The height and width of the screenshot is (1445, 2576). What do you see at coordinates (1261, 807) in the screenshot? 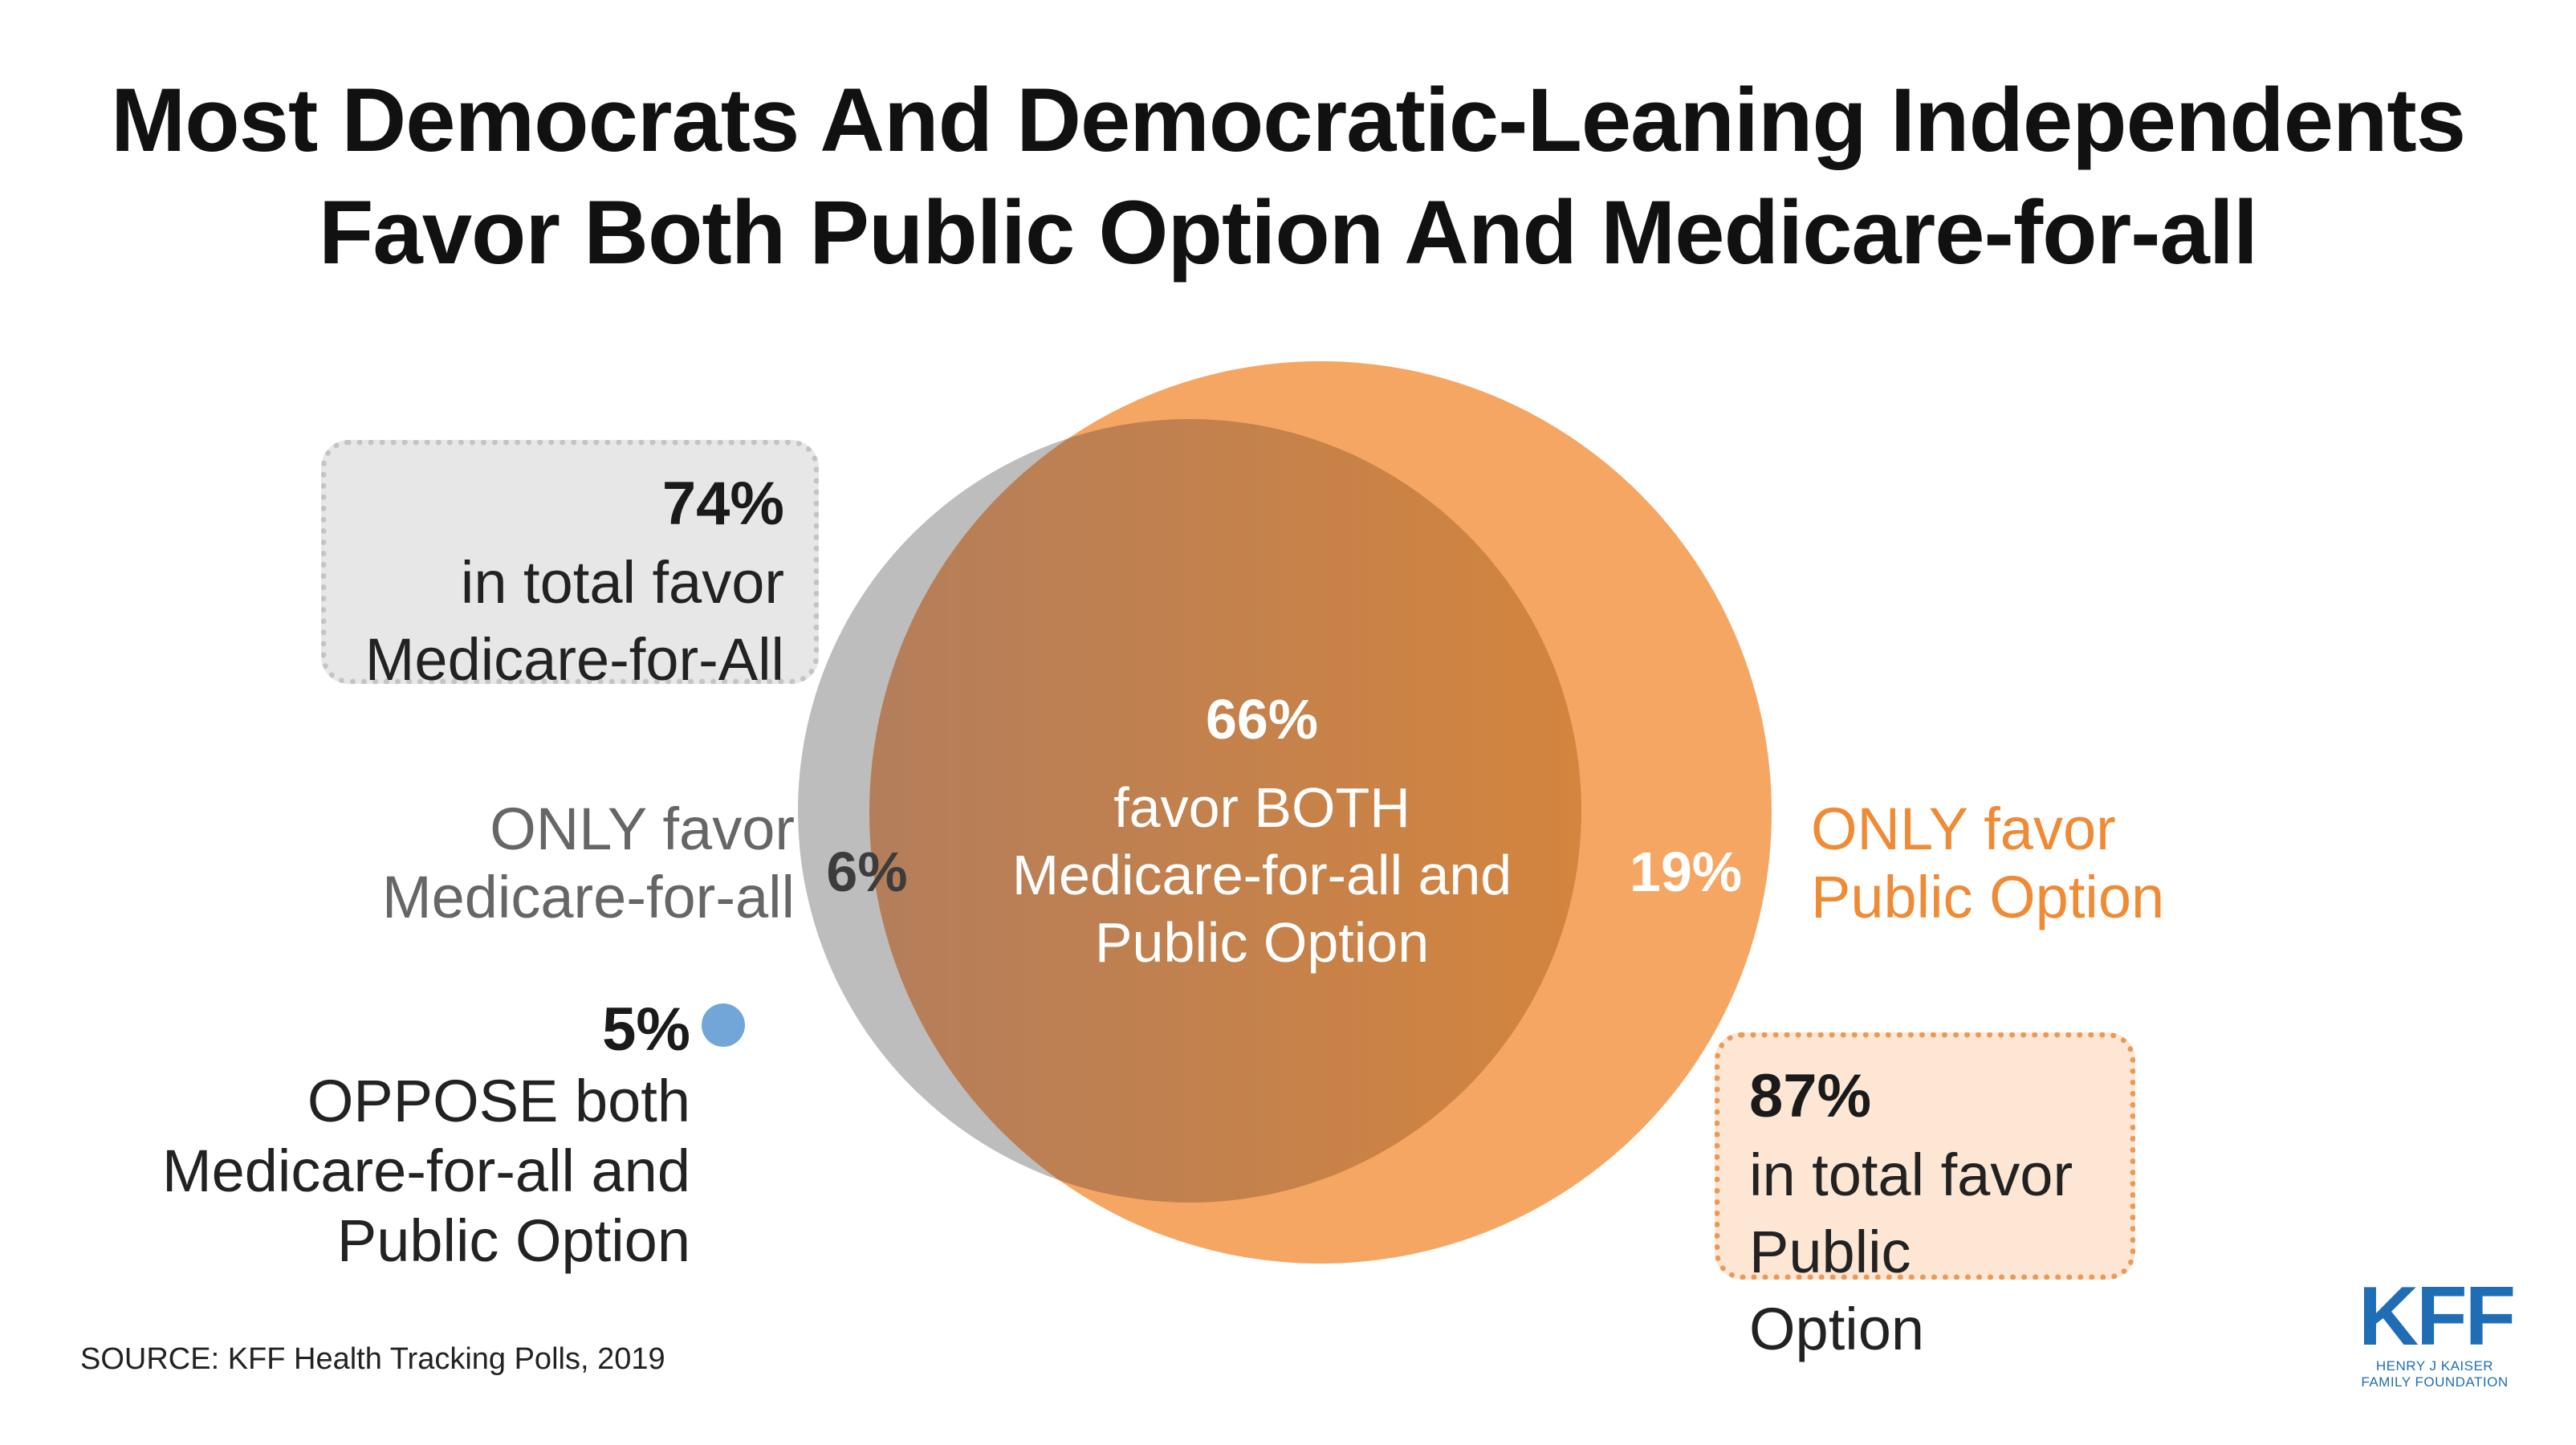
I see `overlap-text-line-1: favor BOTH` at bounding box center [1261, 807].